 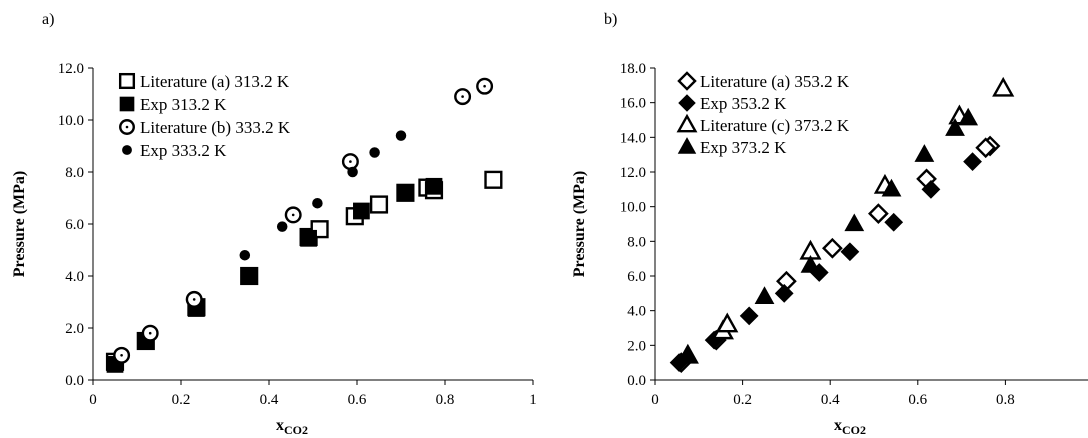 I want to click on legend-label: Literature (a) 353.2 K, so click(x=775, y=81).